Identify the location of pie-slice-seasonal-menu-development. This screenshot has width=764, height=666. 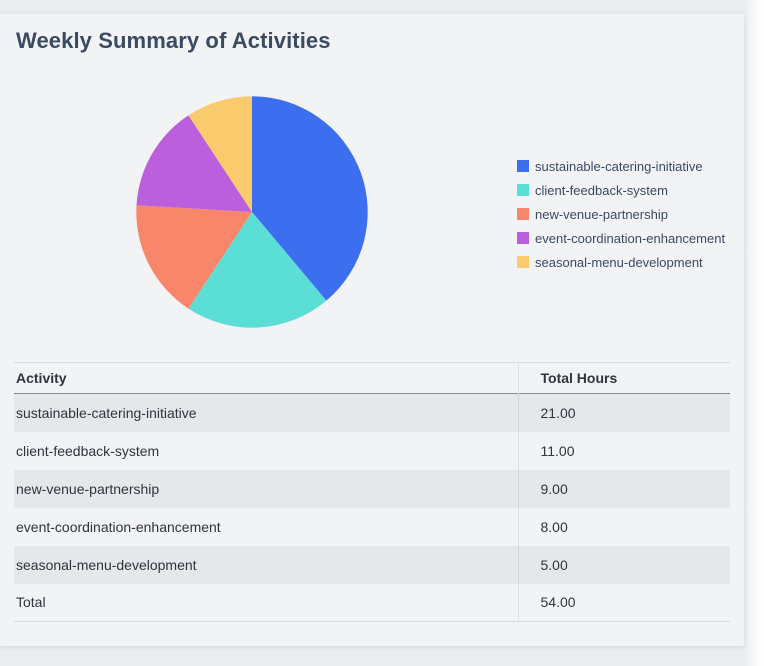
(220, 154).